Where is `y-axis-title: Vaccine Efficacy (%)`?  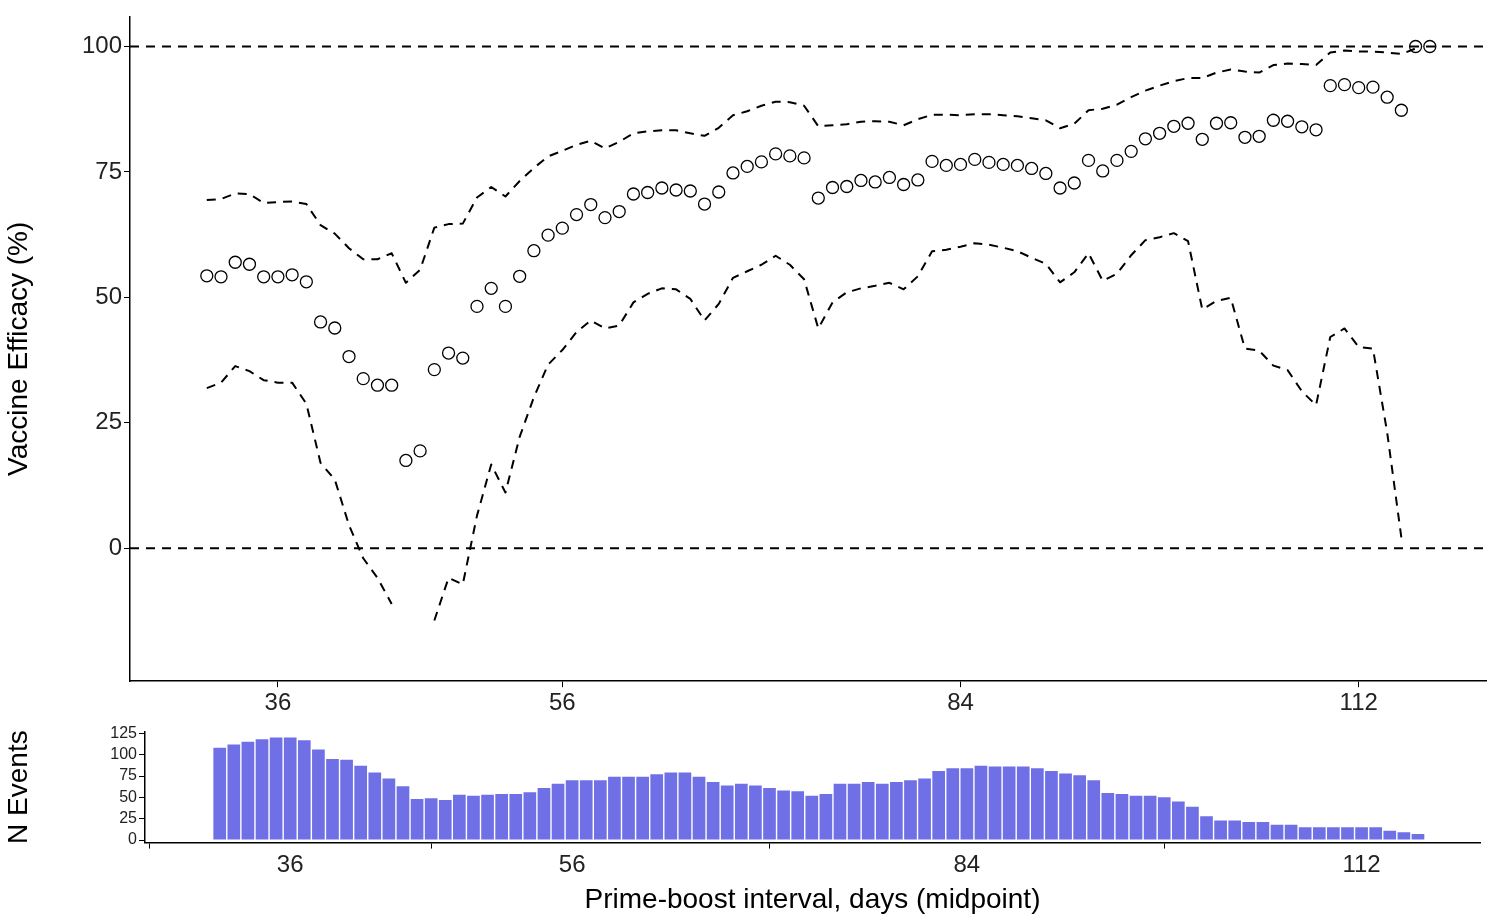
y-axis-title: Vaccine Efficacy (%) is located at coordinates (17, 348).